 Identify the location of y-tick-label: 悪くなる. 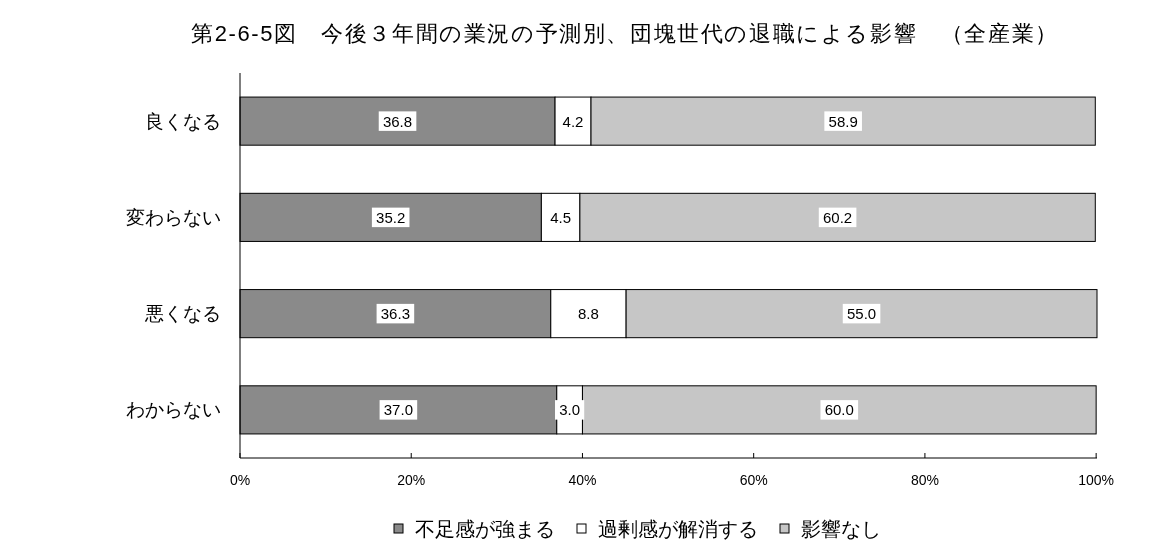
(182, 314).